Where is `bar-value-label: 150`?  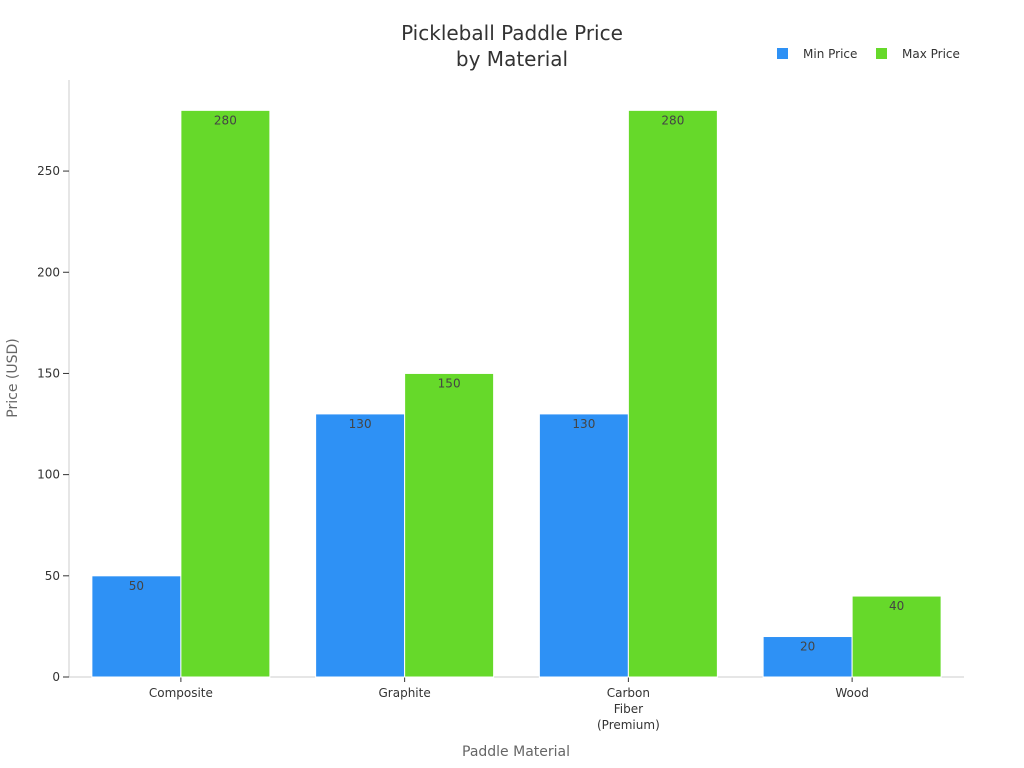
bar-value-label: 150 is located at coordinates (449, 383).